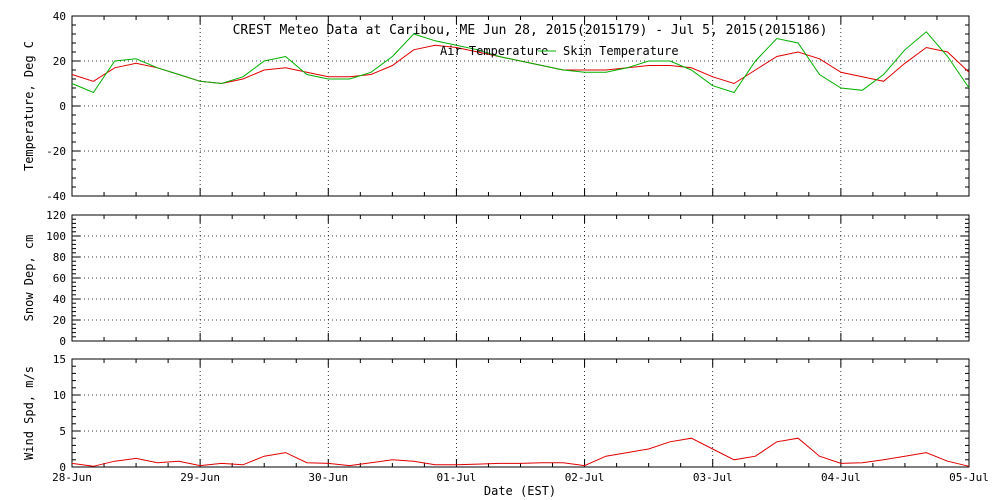  What do you see at coordinates (585, 477) in the screenshot?
I see `x-tick-label: 02-Jul` at bounding box center [585, 477].